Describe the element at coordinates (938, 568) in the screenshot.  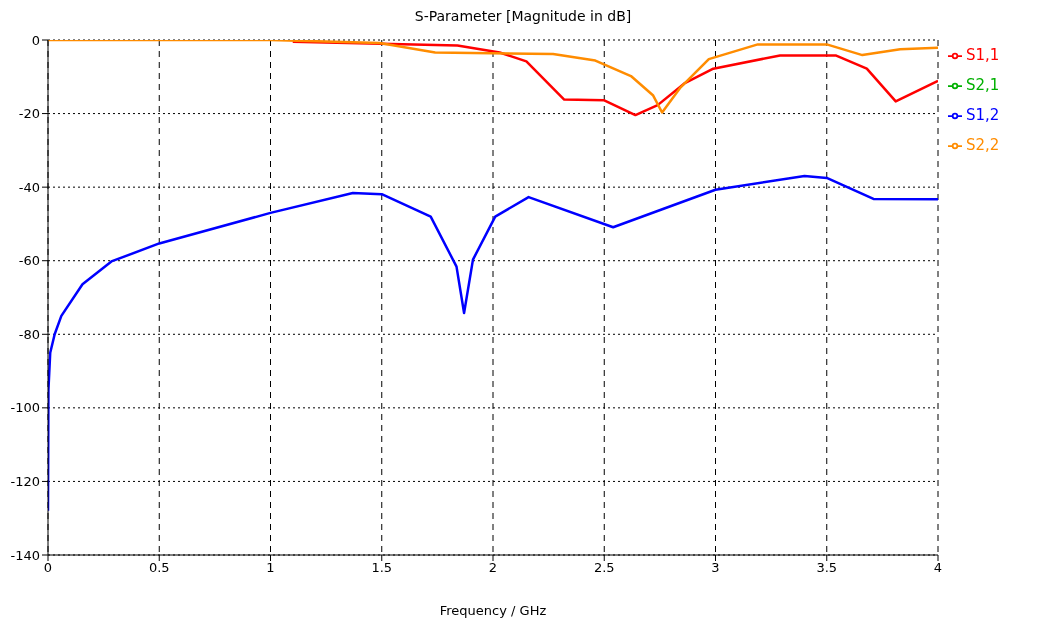
I see `x-tick-label: 4` at that location.